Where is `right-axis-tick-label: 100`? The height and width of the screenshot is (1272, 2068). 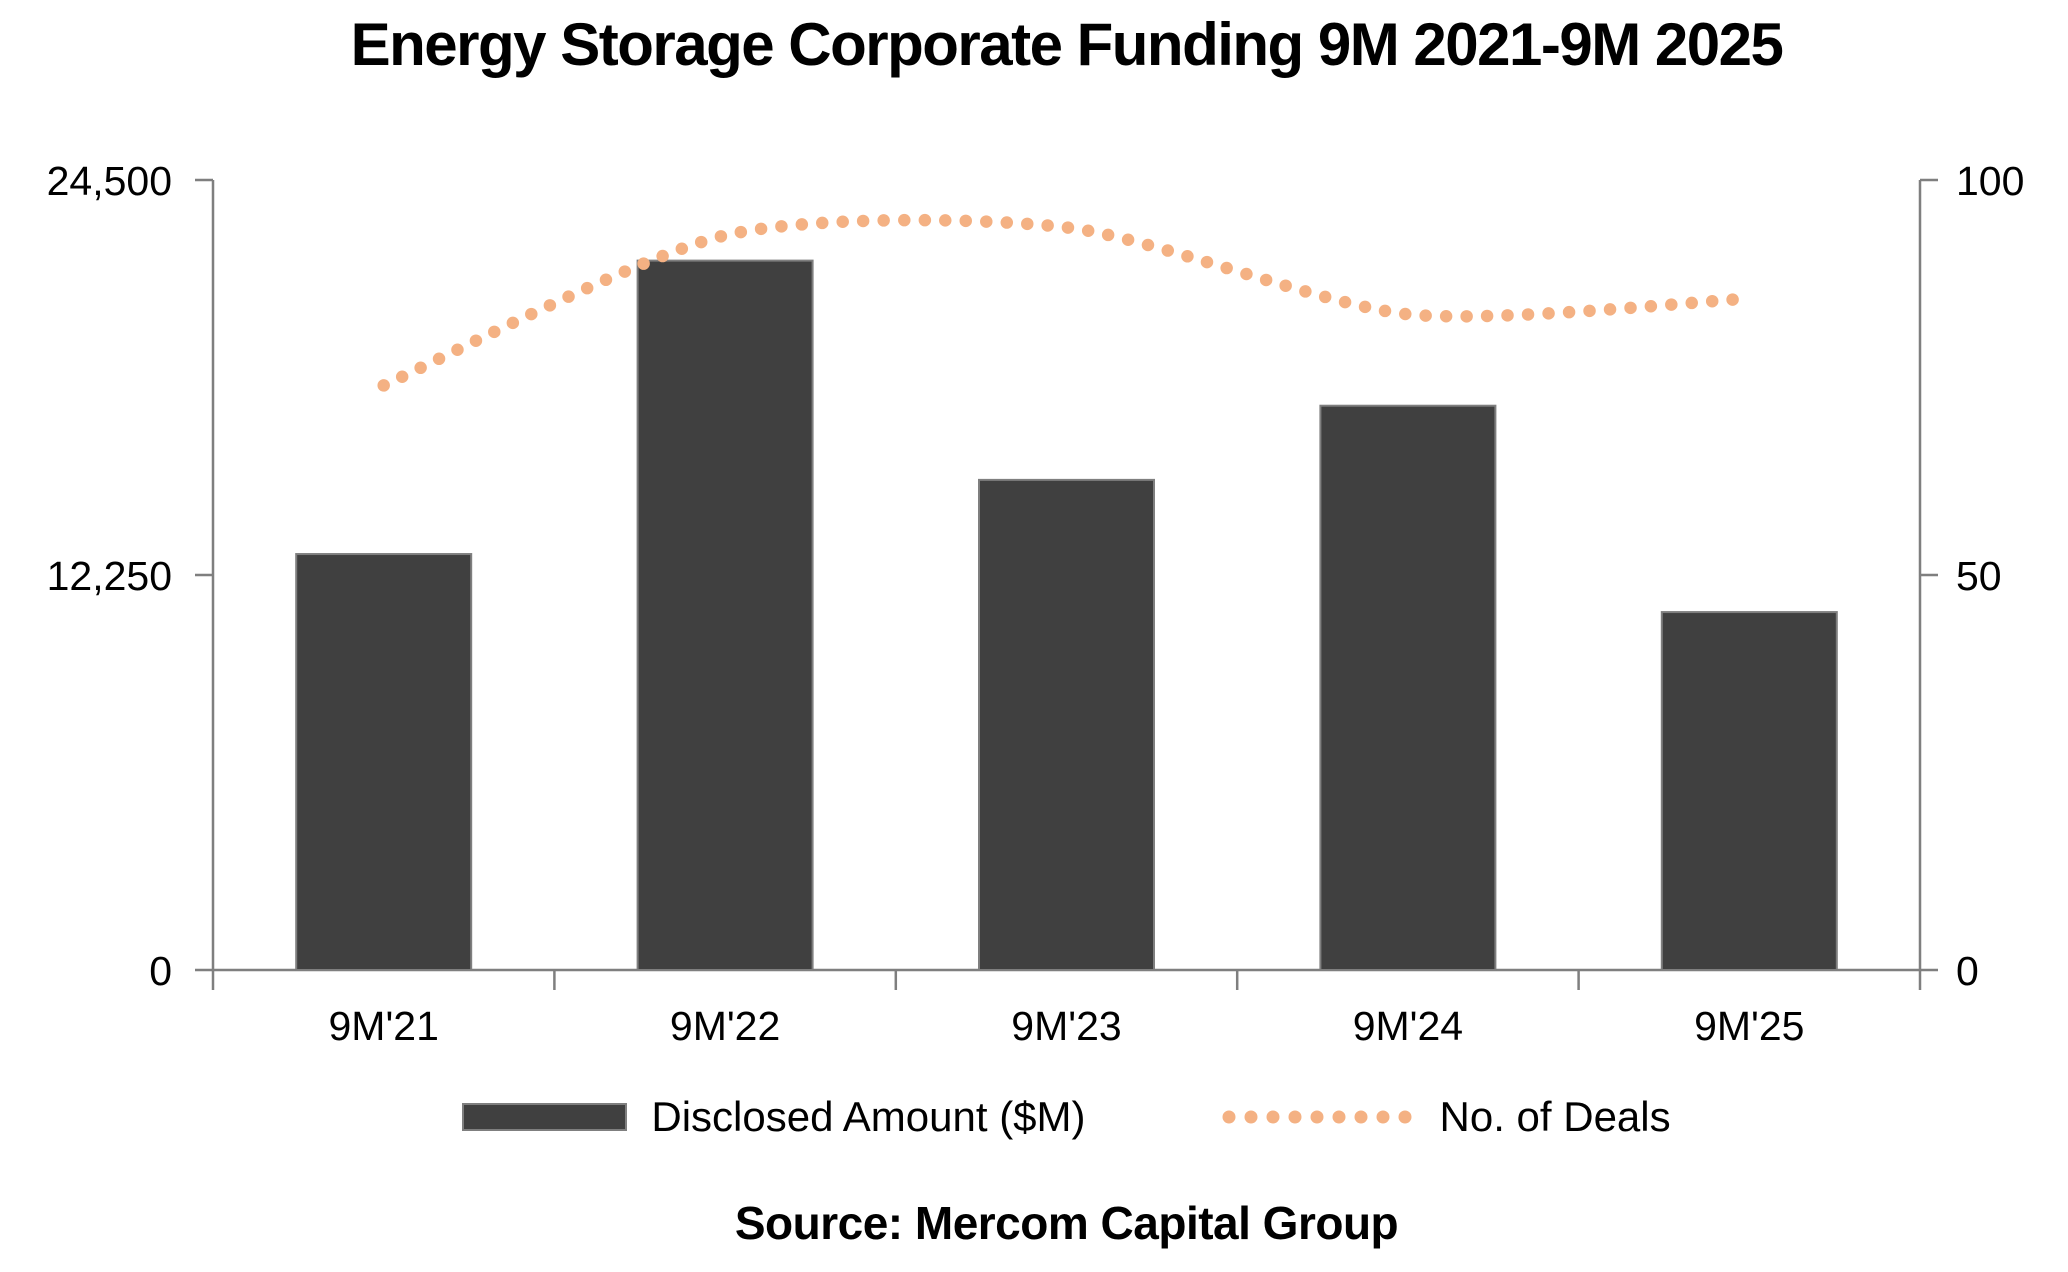 right-axis-tick-label: 100 is located at coordinates (1990, 181).